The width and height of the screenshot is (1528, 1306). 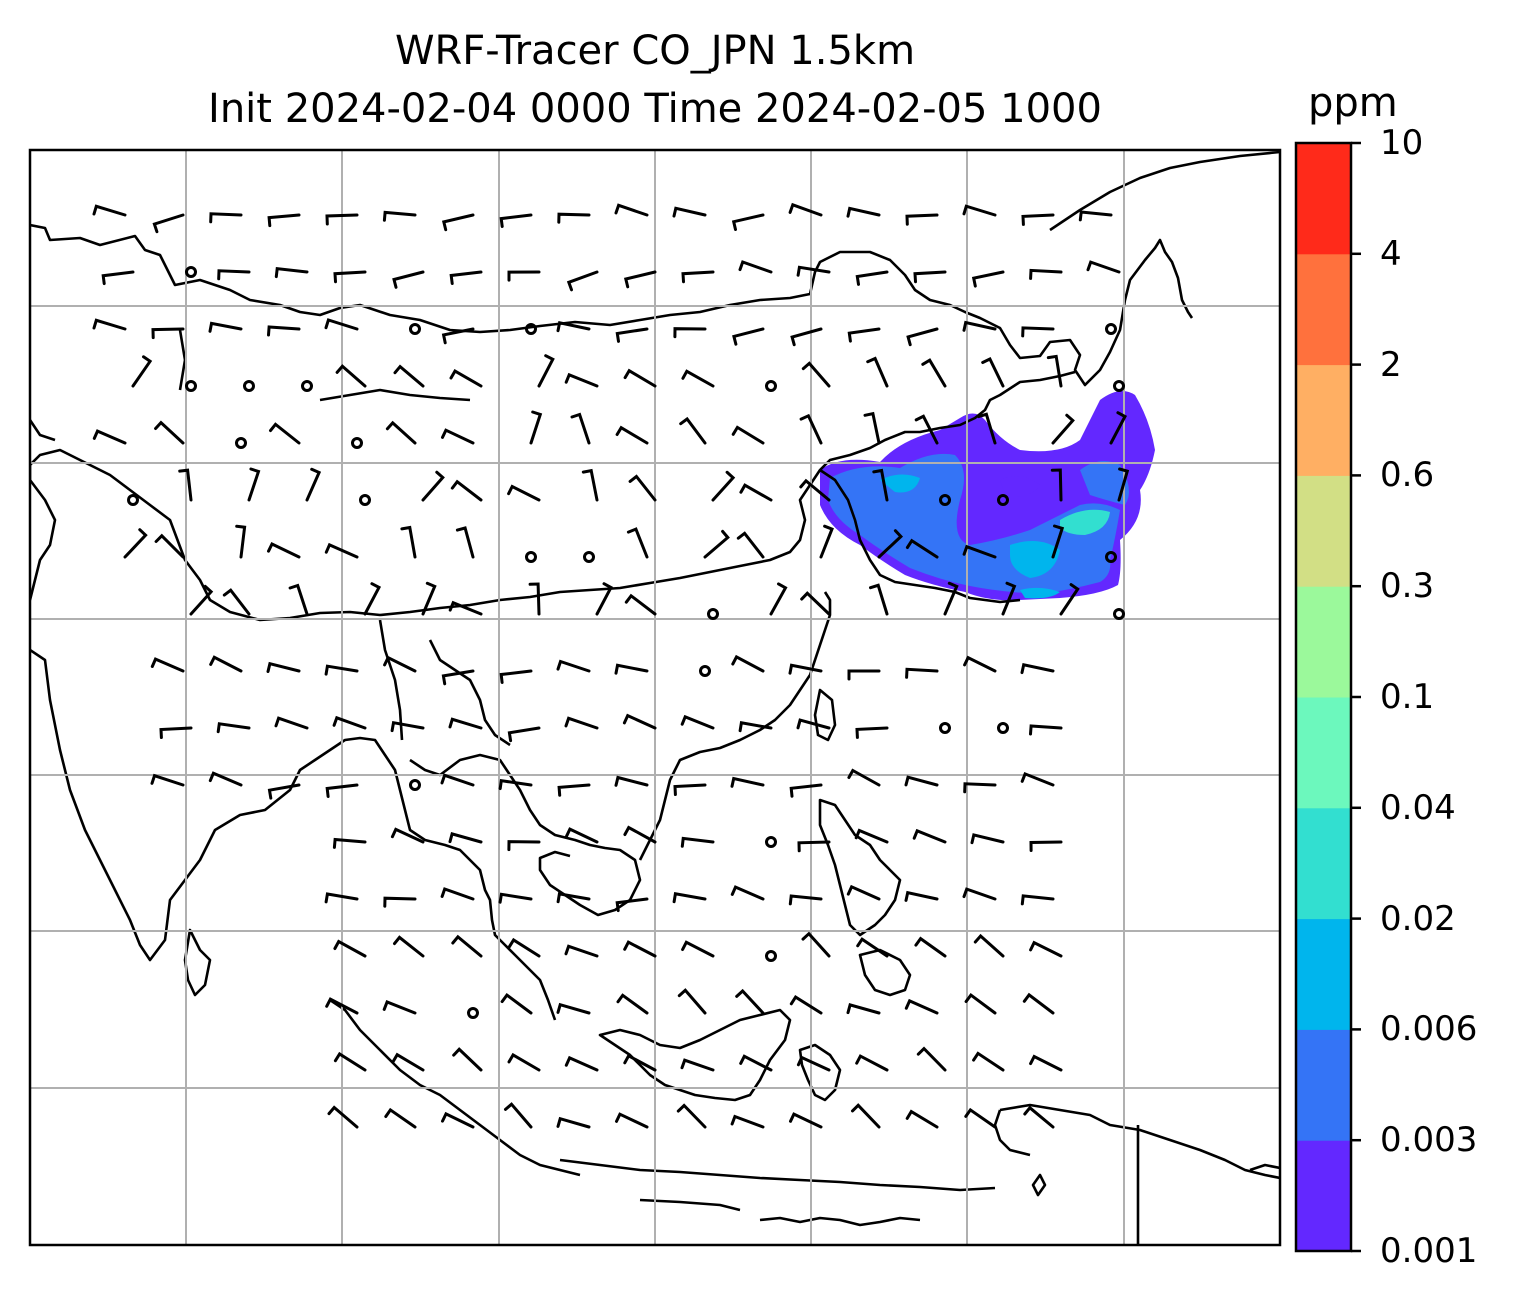 What do you see at coordinates (1391, 364) in the screenshot?
I see `colorbar-tick-label: 2` at bounding box center [1391, 364].